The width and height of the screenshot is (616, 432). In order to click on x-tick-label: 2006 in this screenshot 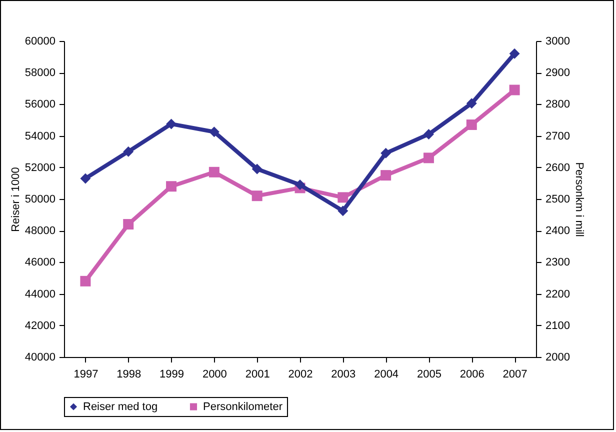, I will do `click(472, 374)`.